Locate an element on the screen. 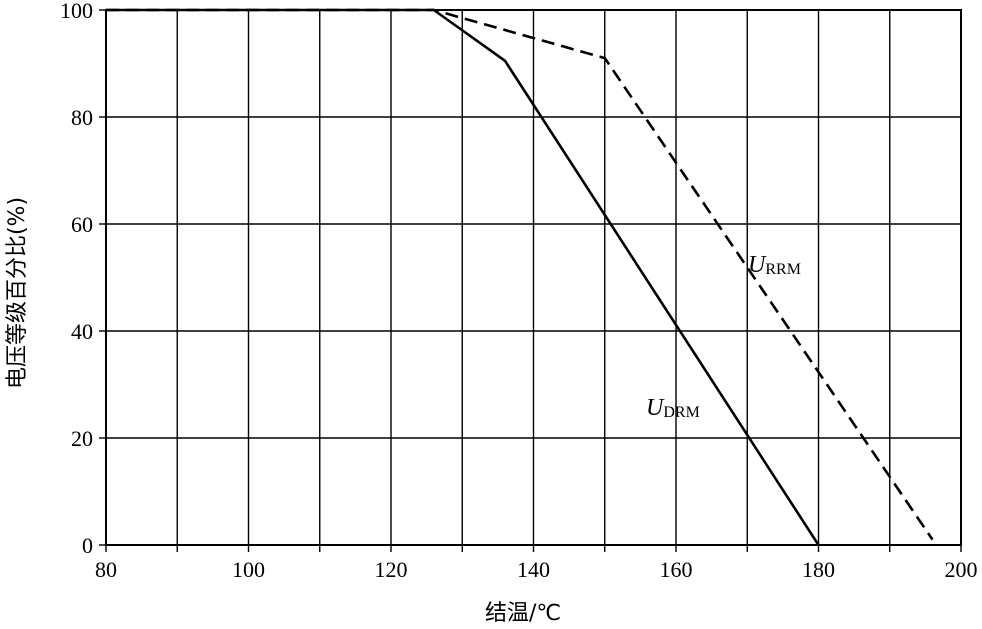  series-label-drm-main: U is located at coordinates (655, 408).